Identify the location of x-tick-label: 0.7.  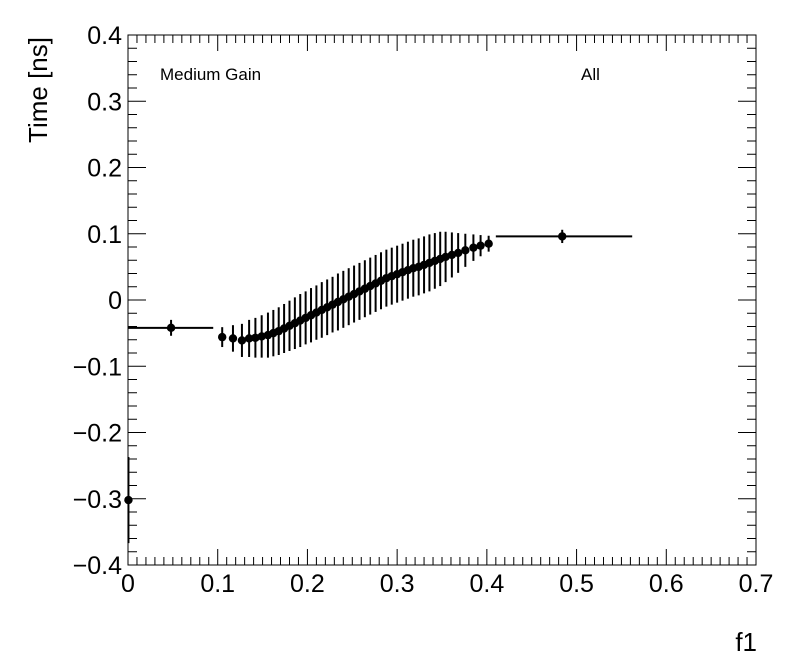
(756, 584).